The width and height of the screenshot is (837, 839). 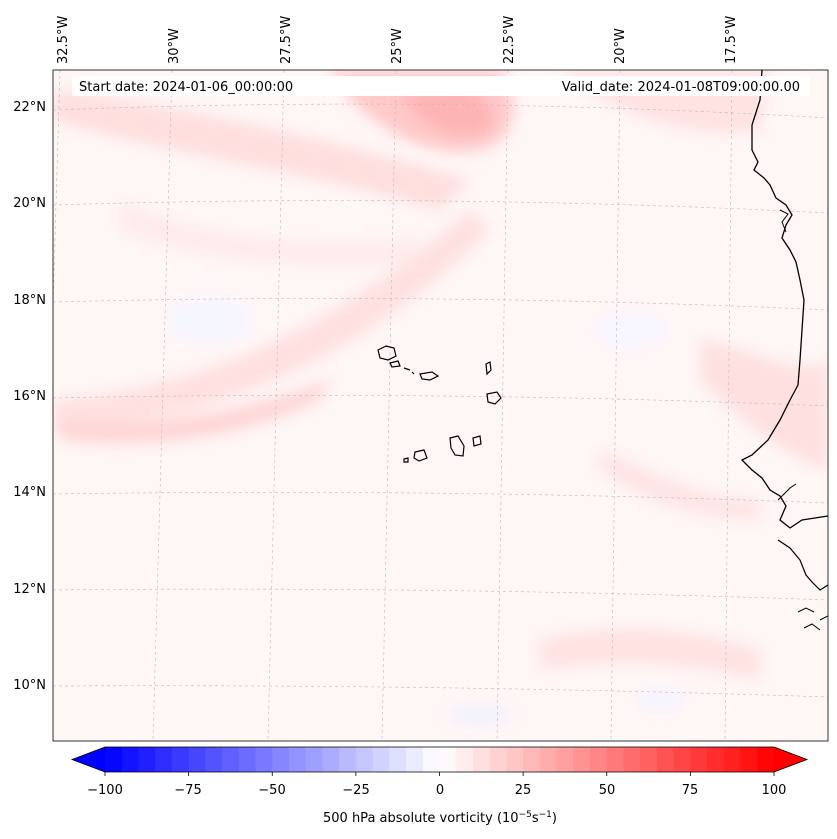 What do you see at coordinates (105, 790) in the screenshot?
I see `colorbar-tick-label: −100` at bounding box center [105, 790].